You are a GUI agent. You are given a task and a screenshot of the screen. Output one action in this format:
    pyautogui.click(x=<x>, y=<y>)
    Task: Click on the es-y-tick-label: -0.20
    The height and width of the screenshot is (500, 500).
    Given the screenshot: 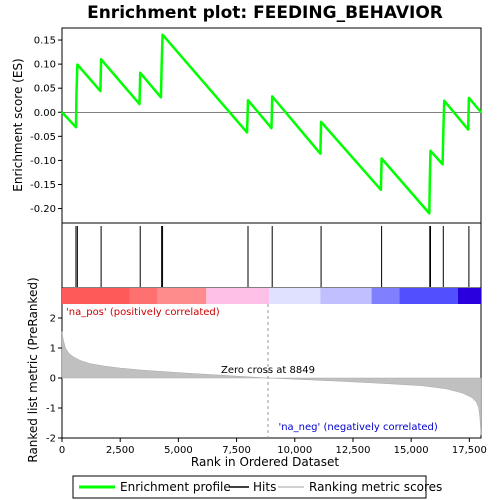 What is the action you would take?
    pyautogui.click(x=43, y=209)
    